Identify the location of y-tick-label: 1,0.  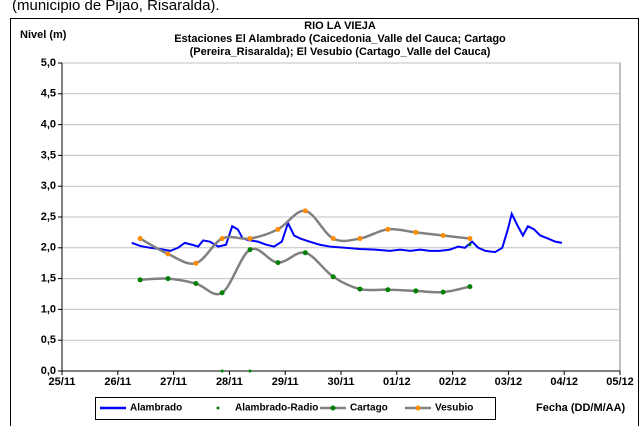
(48, 309).